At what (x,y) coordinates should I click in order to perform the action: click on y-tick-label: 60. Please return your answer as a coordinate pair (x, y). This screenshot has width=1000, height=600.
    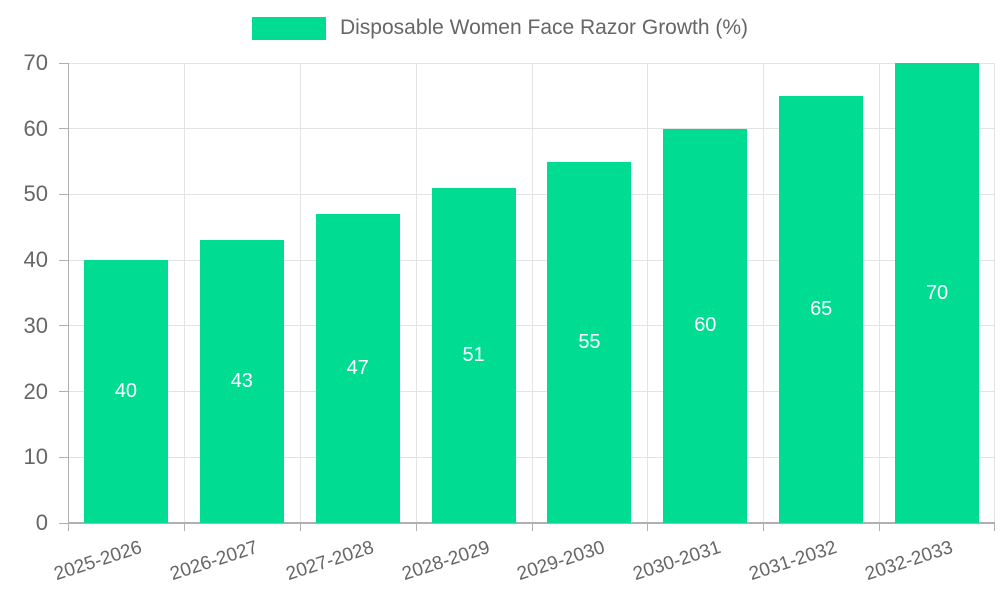
    Looking at the image, I should click on (35, 128).